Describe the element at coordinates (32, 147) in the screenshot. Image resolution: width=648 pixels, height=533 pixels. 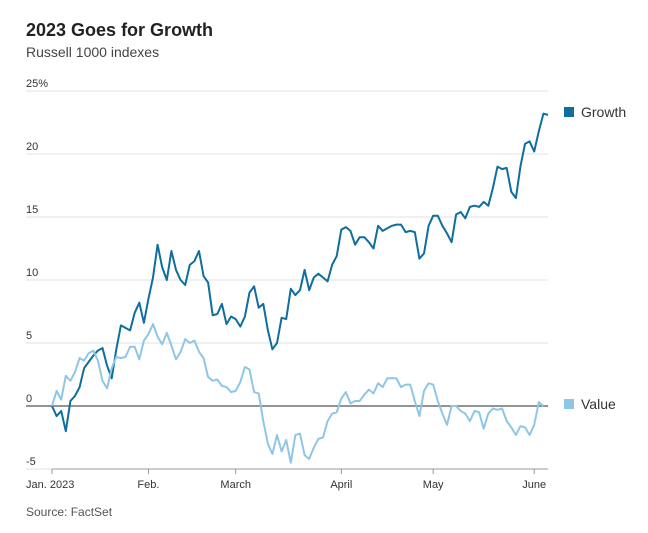
I see `y-tick-label: 20` at that location.